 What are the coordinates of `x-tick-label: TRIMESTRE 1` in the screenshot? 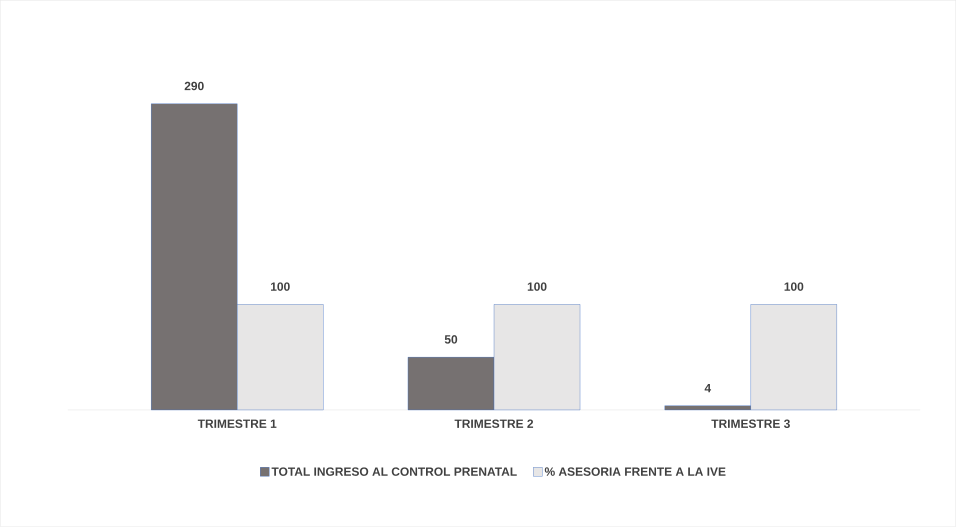 It's located at (237, 424).